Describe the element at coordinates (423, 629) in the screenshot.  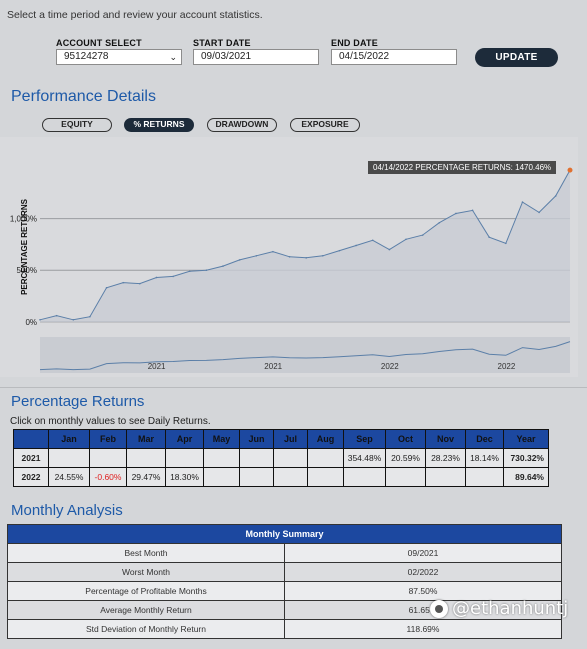
I see `summary-value: 118.69%` at that location.